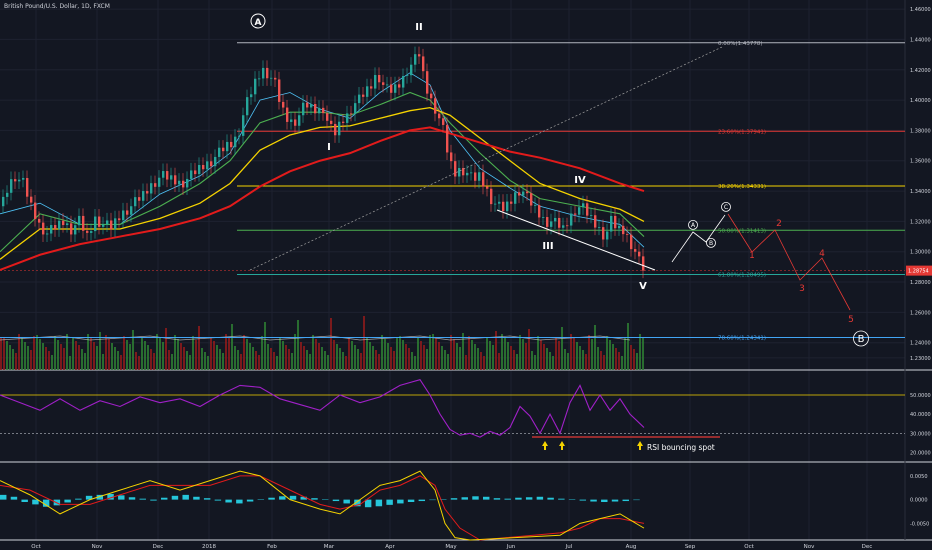 The width and height of the screenshot is (932, 550). Describe the element at coordinates (452, 415) in the screenshot. I see `rsi-pane: RSI bouncing spot` at that location.